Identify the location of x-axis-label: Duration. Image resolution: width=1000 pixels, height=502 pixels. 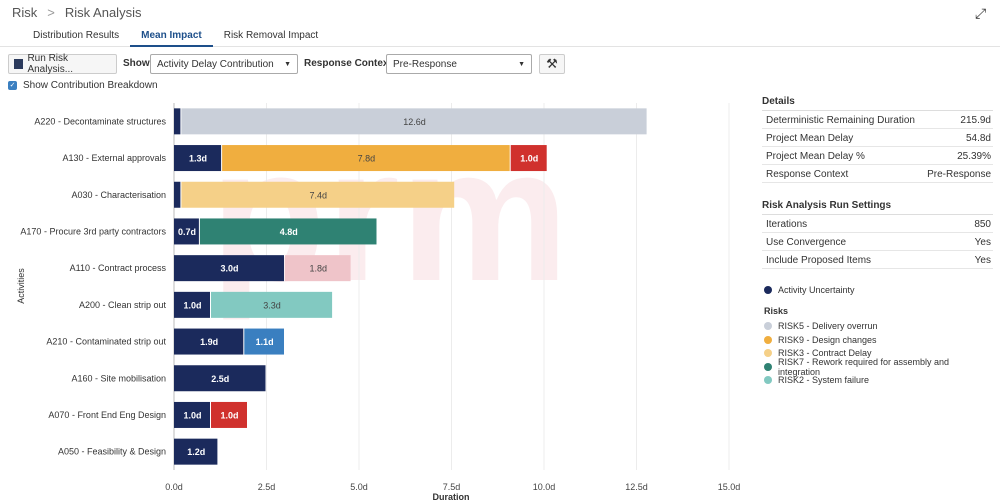
(451, 497).